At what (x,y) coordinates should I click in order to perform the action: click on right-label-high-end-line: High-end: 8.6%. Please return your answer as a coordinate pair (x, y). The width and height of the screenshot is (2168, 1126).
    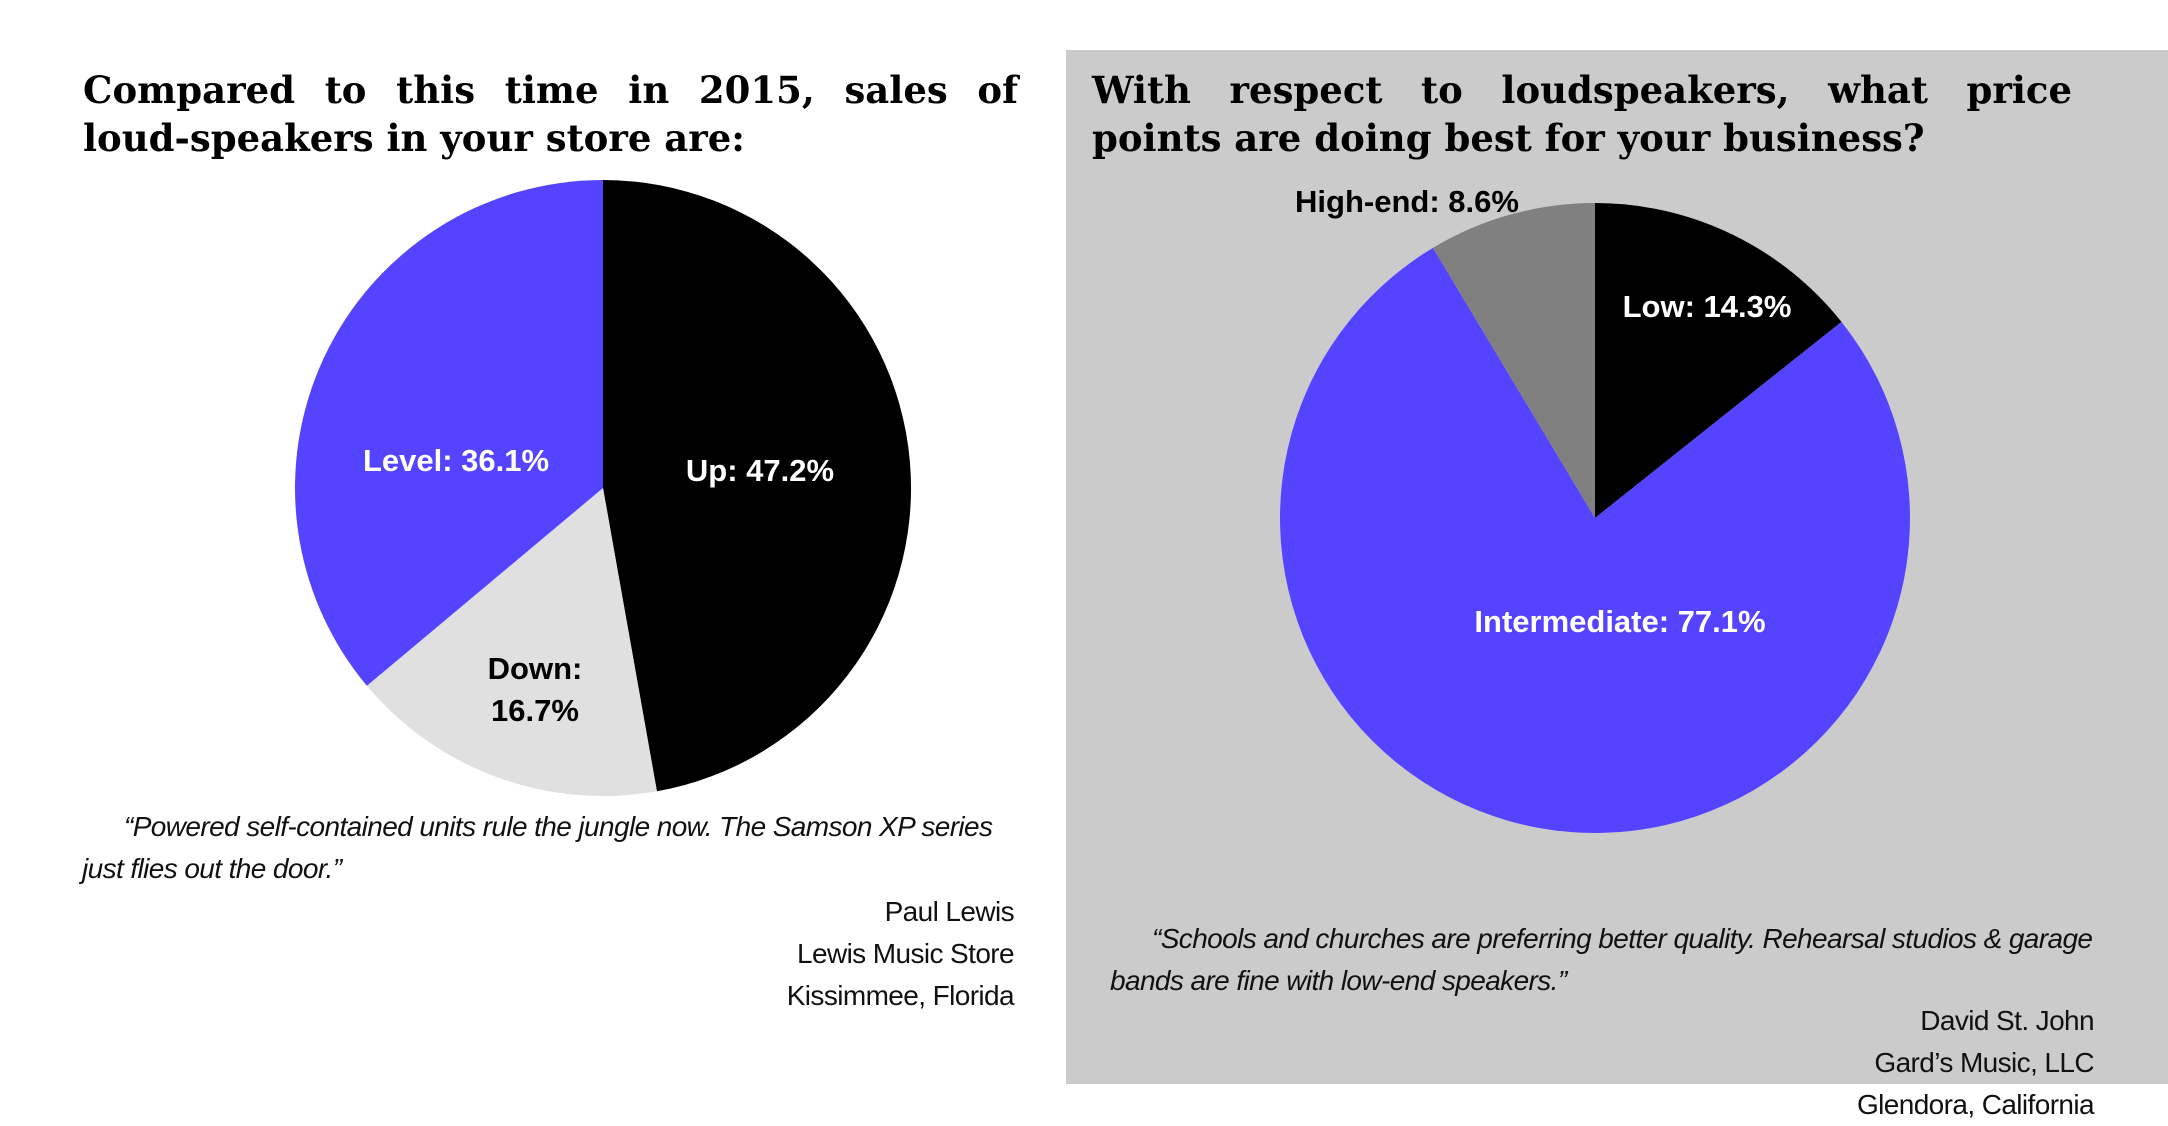
    Looking at the image, I should click on (1407, 201).